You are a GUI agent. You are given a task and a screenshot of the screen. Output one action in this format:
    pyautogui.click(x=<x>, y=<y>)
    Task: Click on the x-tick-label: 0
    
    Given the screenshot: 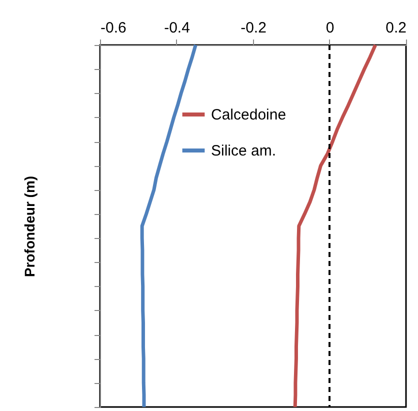 What is the action you would take?
    pyautogui.click(x=330, y=28)
    